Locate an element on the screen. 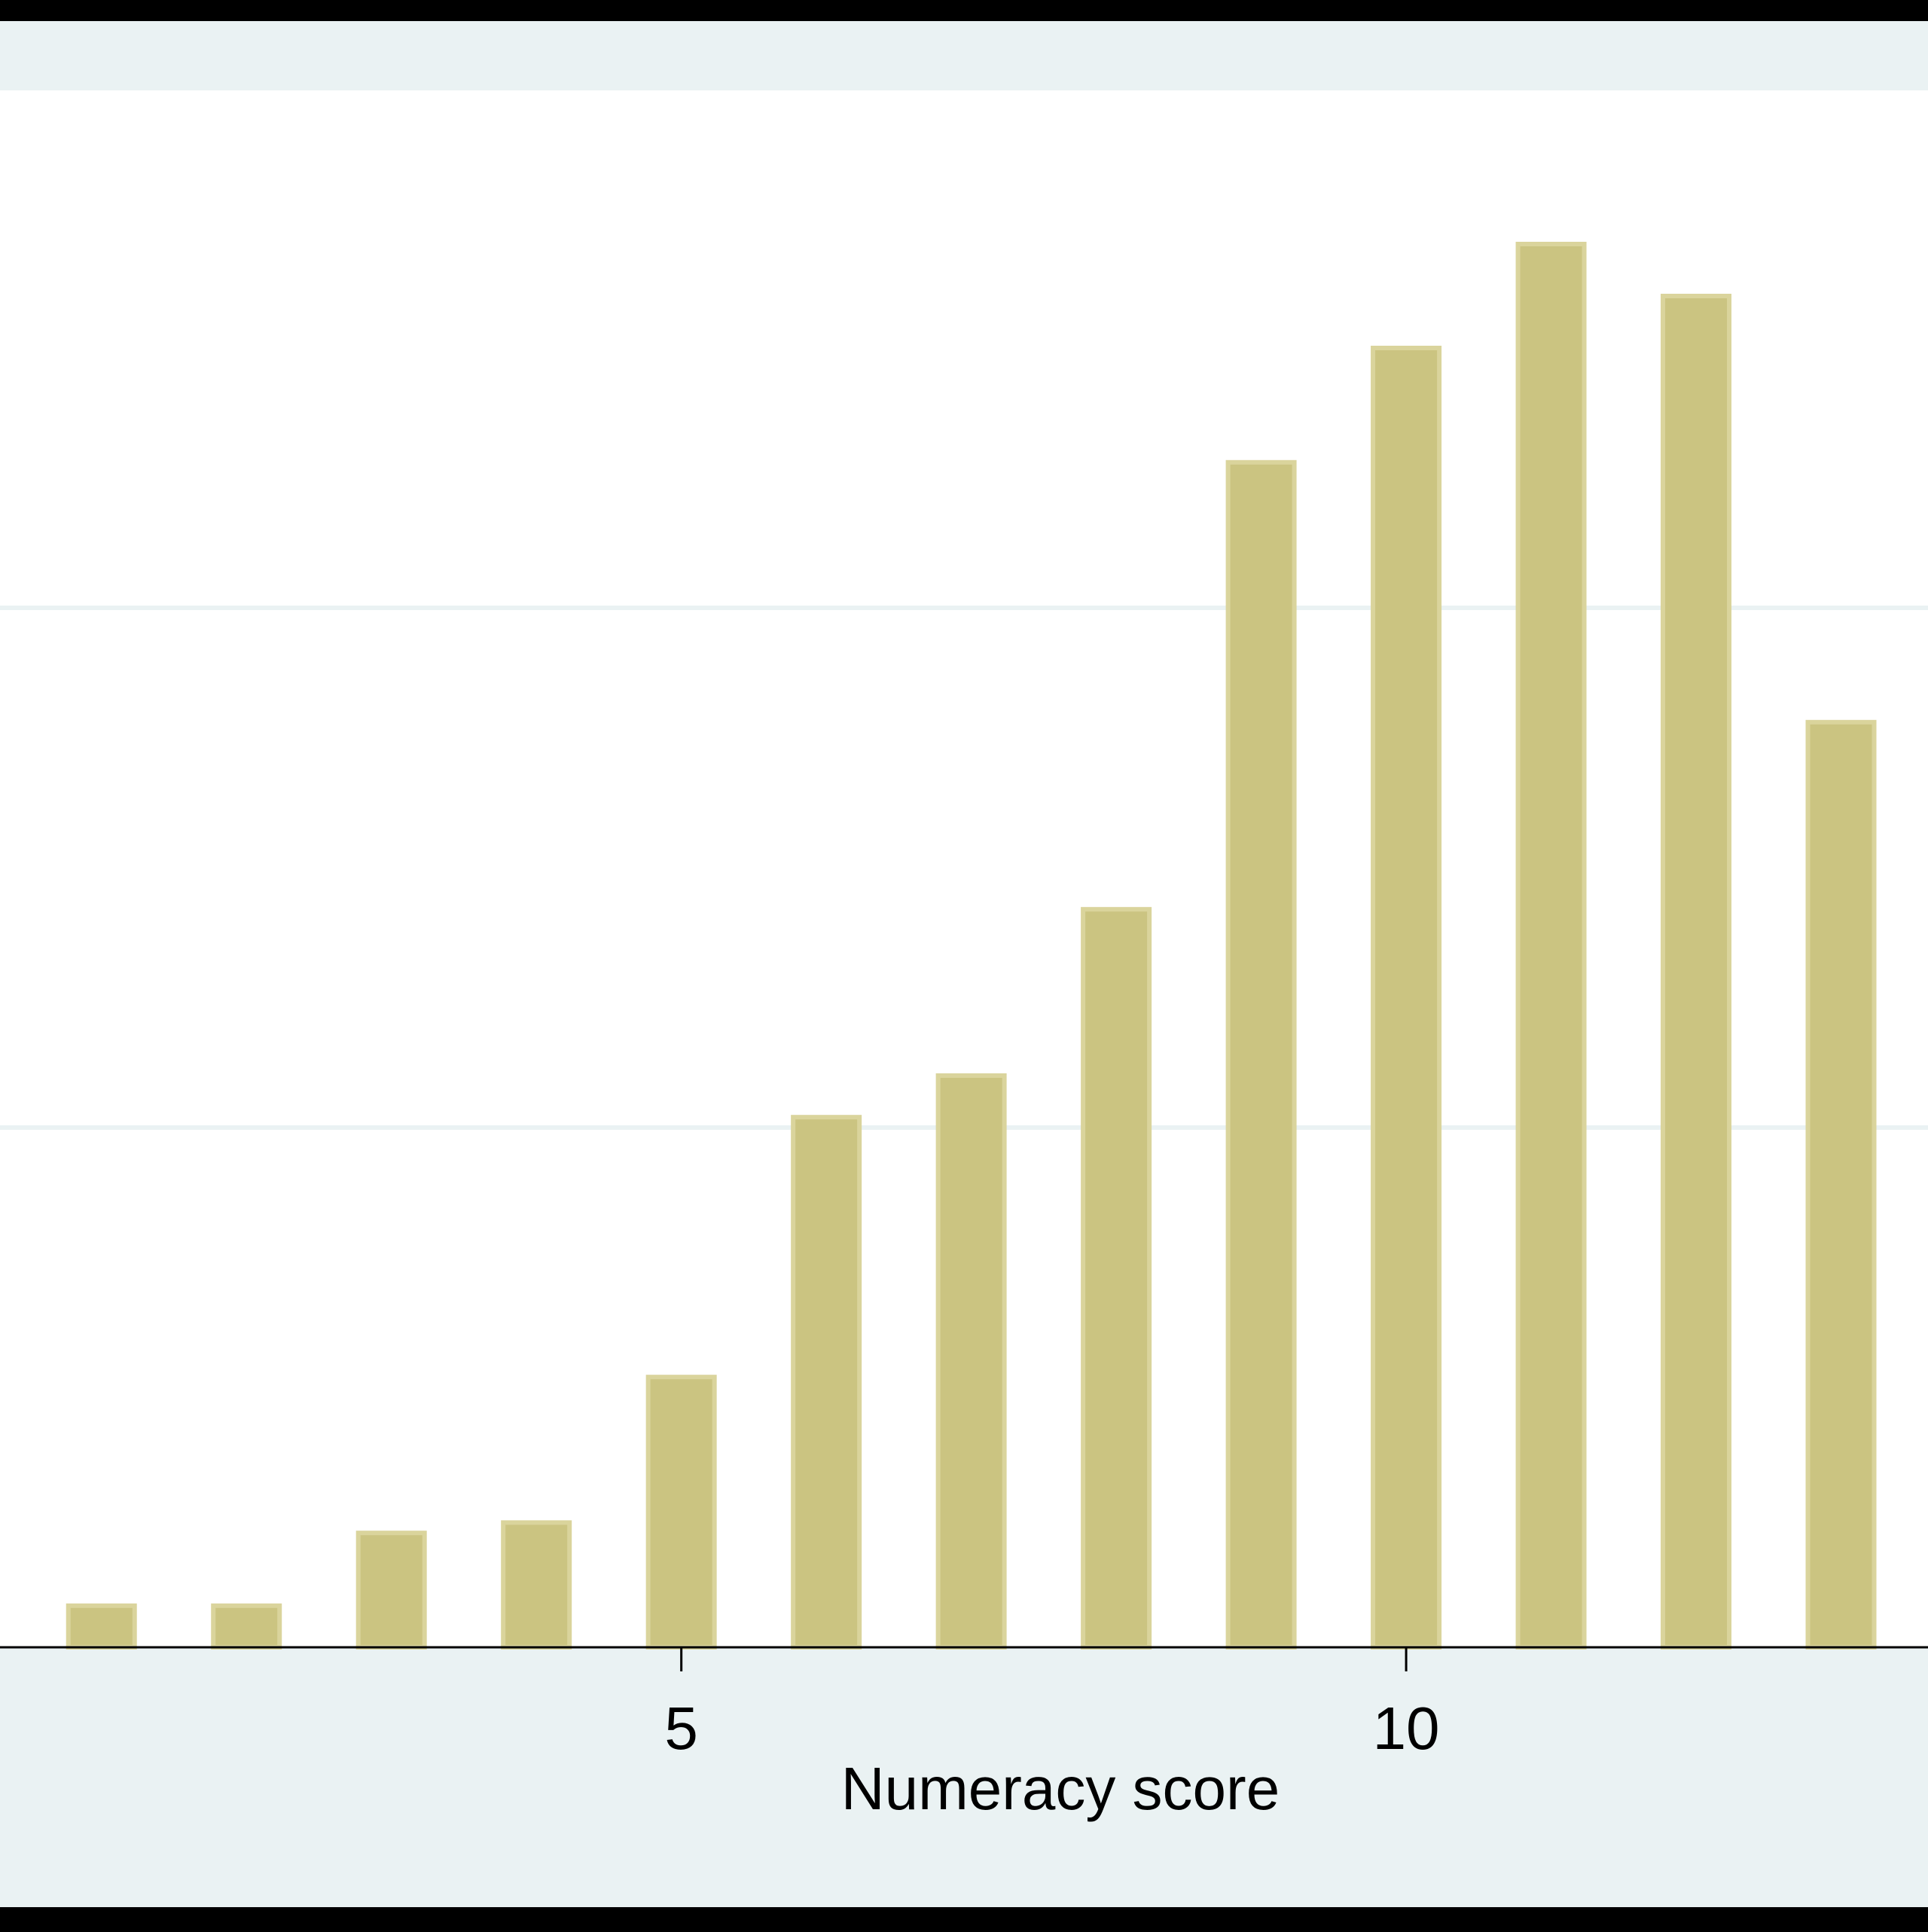 Image resolution: width=1928 pixels, height=1932 pixels. x-tick-label: 10 is located at coordinates (1406, 1729).